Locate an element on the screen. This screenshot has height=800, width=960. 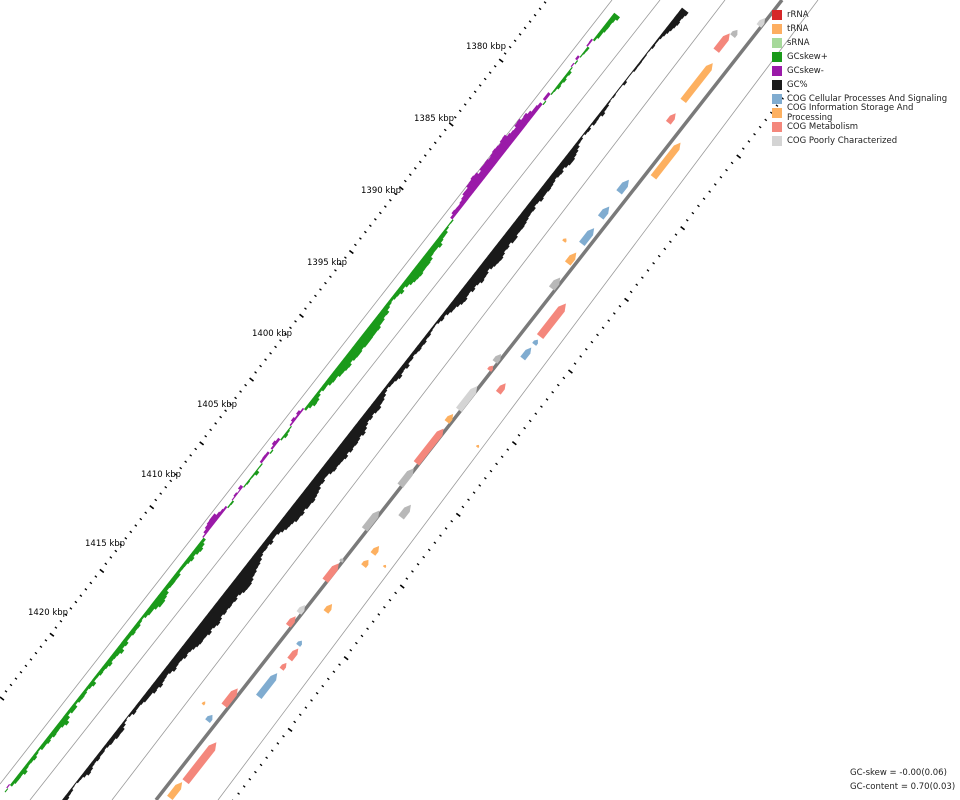
legend-label-gcskew-minus: GCskew- is located at coordinates (805, 71).